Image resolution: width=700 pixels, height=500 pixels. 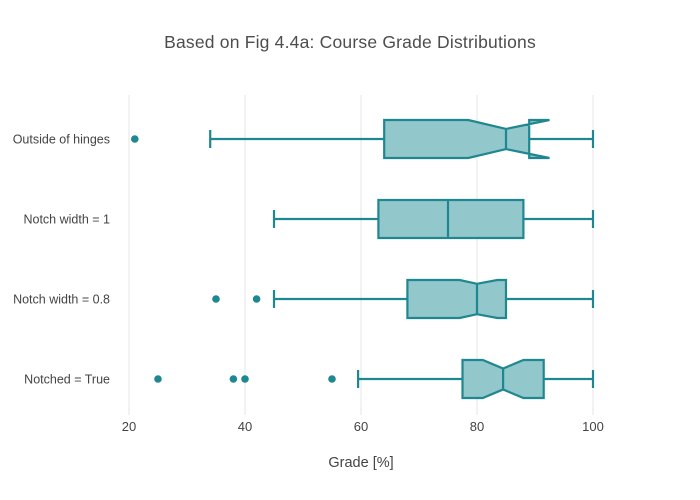 What do you see at coordinates (61, 140) in the screenshot?
I see `y-axis-label: Outside of hinges` at bounding box center [61, 140].